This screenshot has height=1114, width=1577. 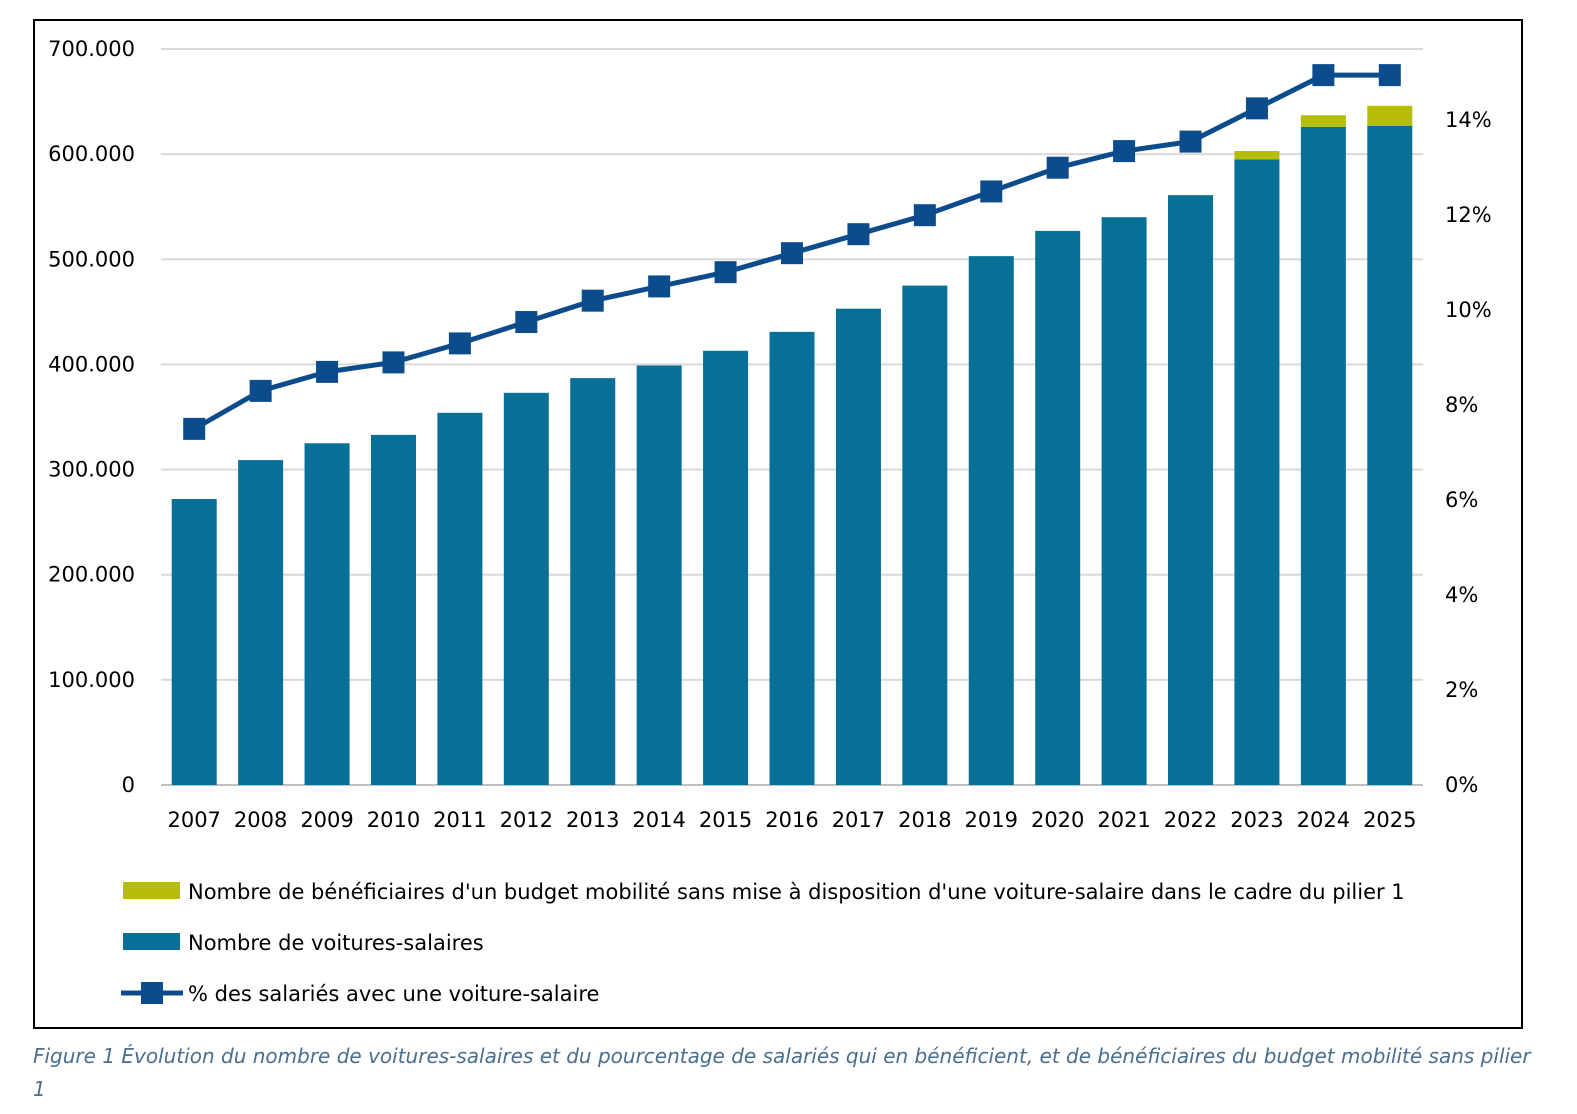 I want to click on y-left-tick-label: 600.000, so click(x=91, y=154).